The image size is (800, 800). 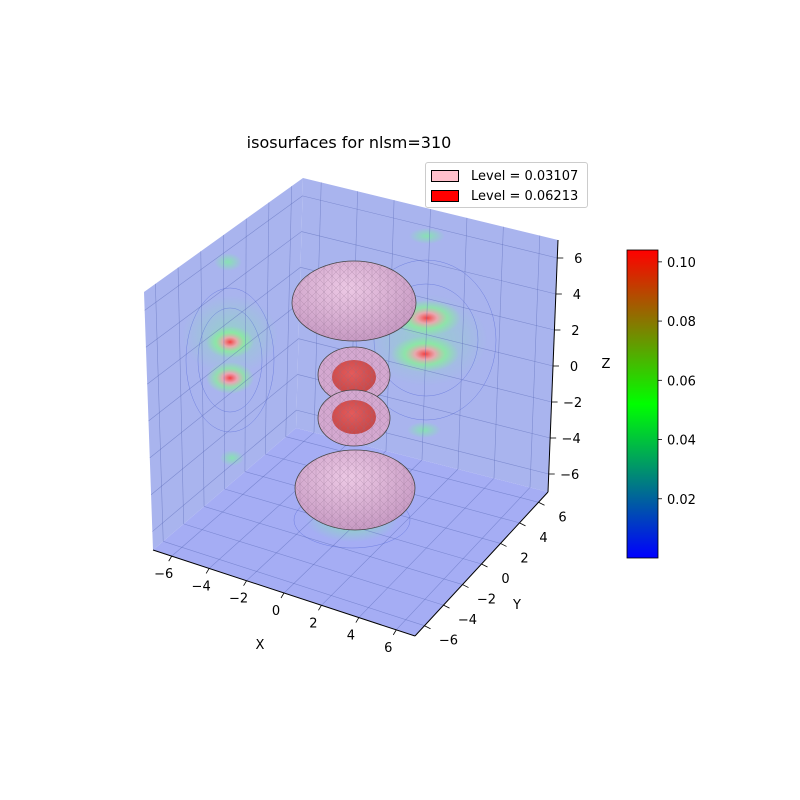 I want to click on x-tick-label: −2, so click(x=238, y=599).